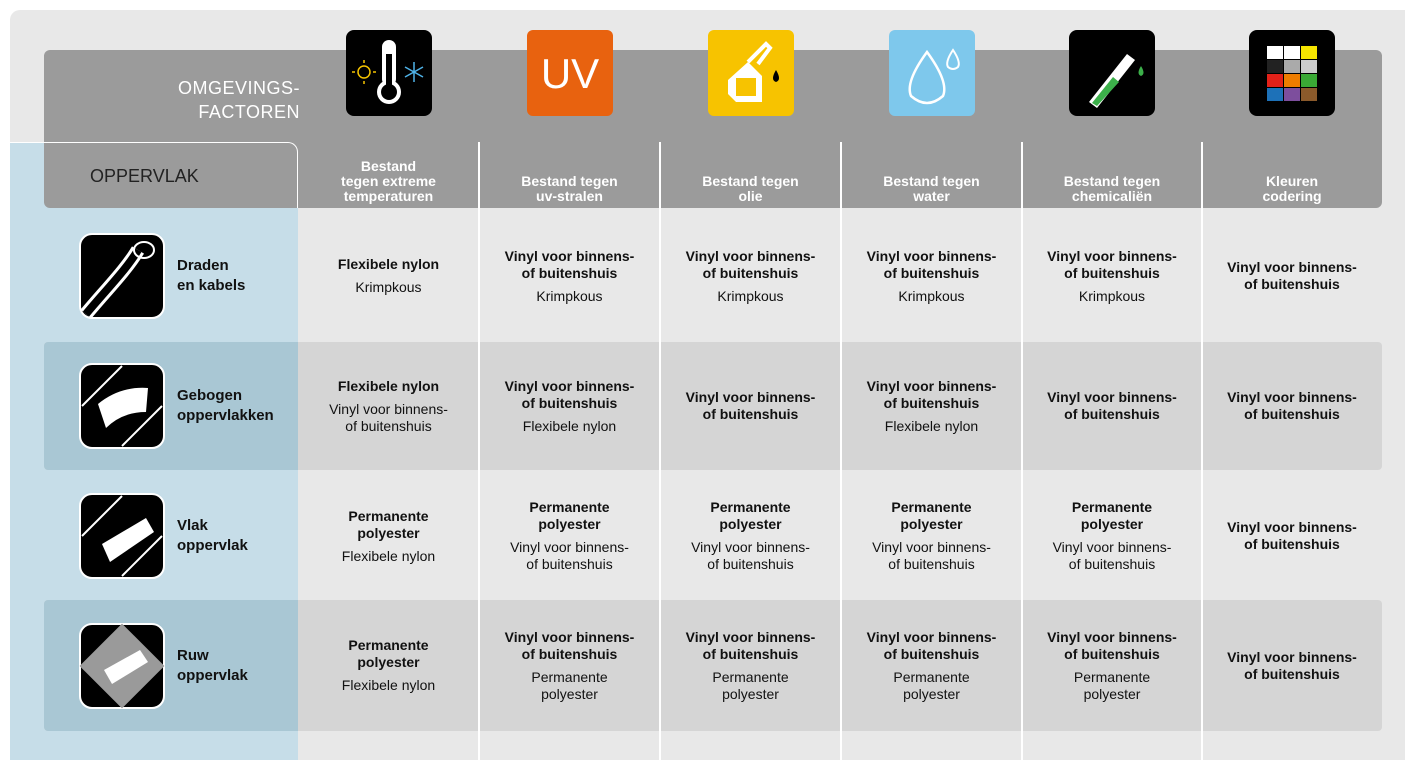 The image size is (1405, 760). I want to click on row-label-line: Gebogen, so click(210, 395).